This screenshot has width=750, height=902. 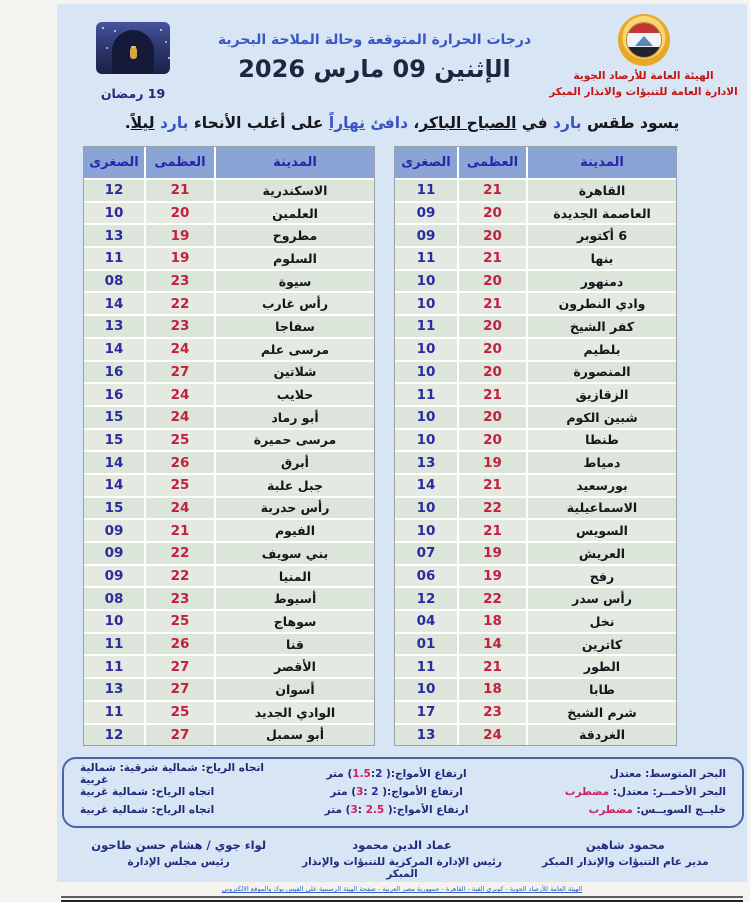 I want to click on org-department: الادارة العامة للتنبؤات والانذار المبكر, so click(x=643, y=92).